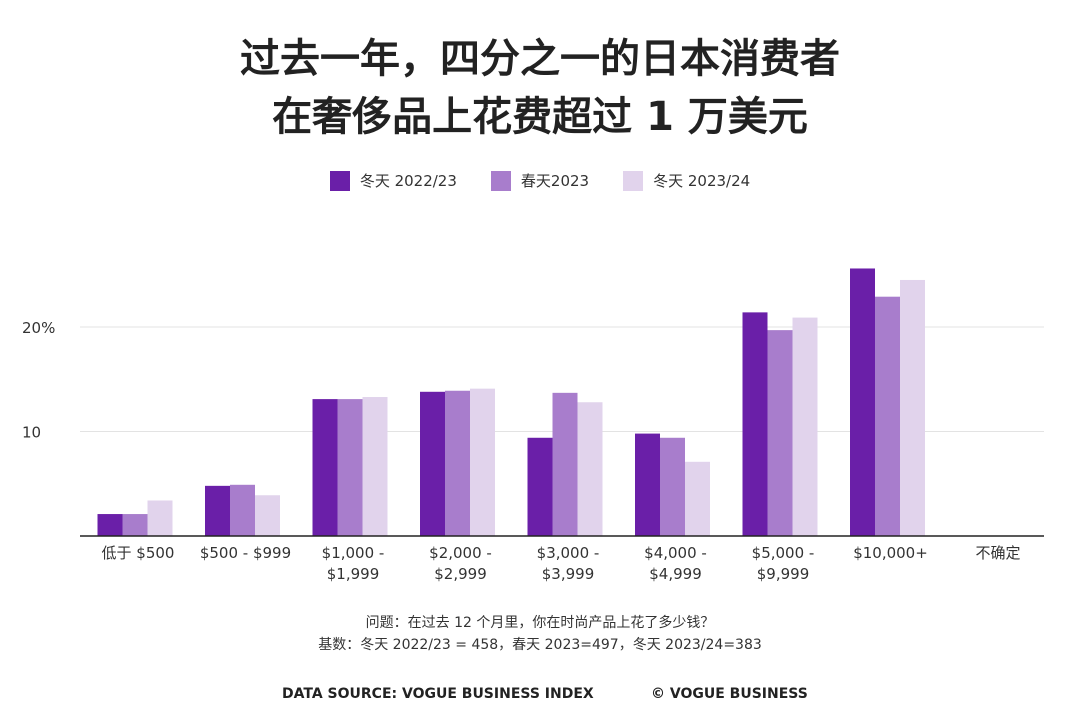 This screenshot has height=720, width=1080. Describe the element at coordinates (675, 574) in the screenshot. I see `x-tick-label-5-line-1: $4,999` at that location.